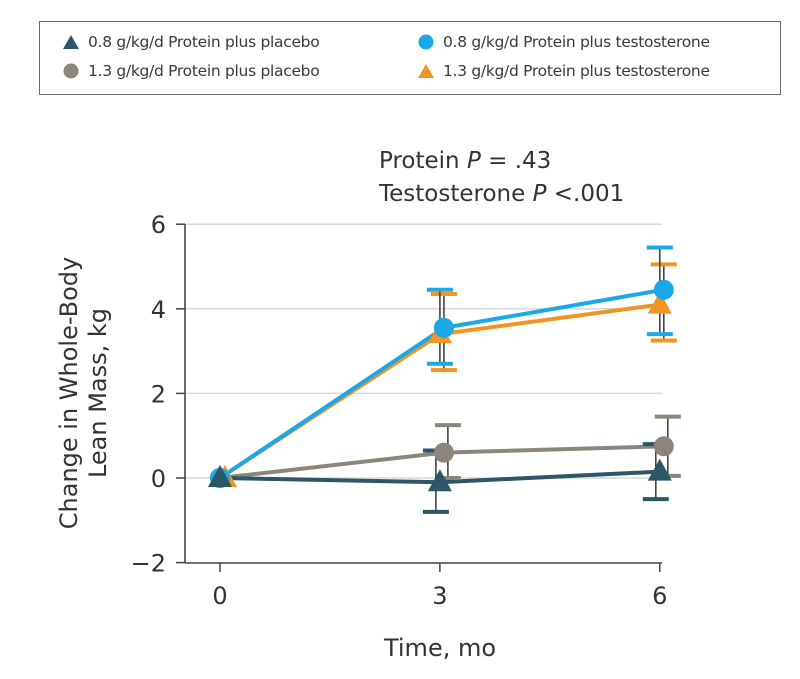 The height and width of the screenshot is (679, 800). I want to click on blue-circle-icon, so click(426, 42).